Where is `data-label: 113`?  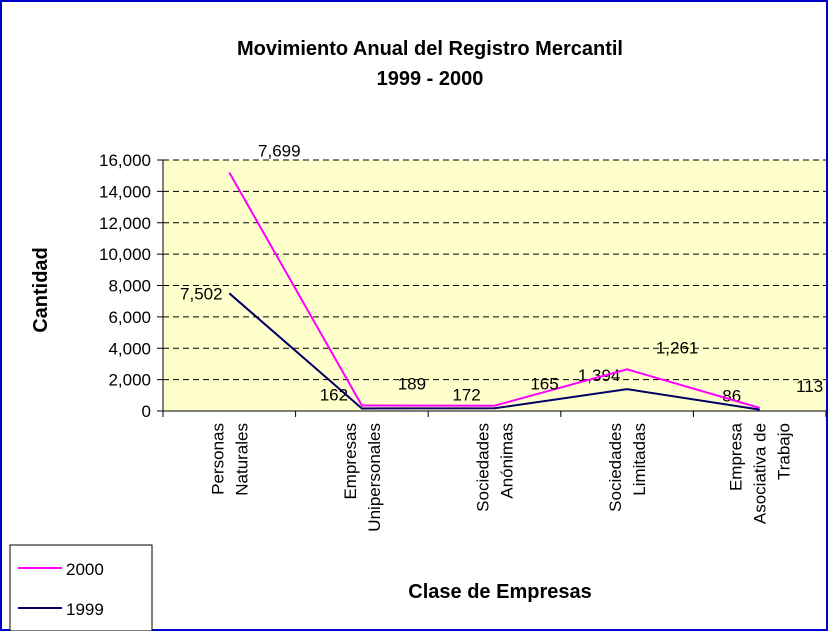
data-label: 113 is located at coordinates (809, 386).